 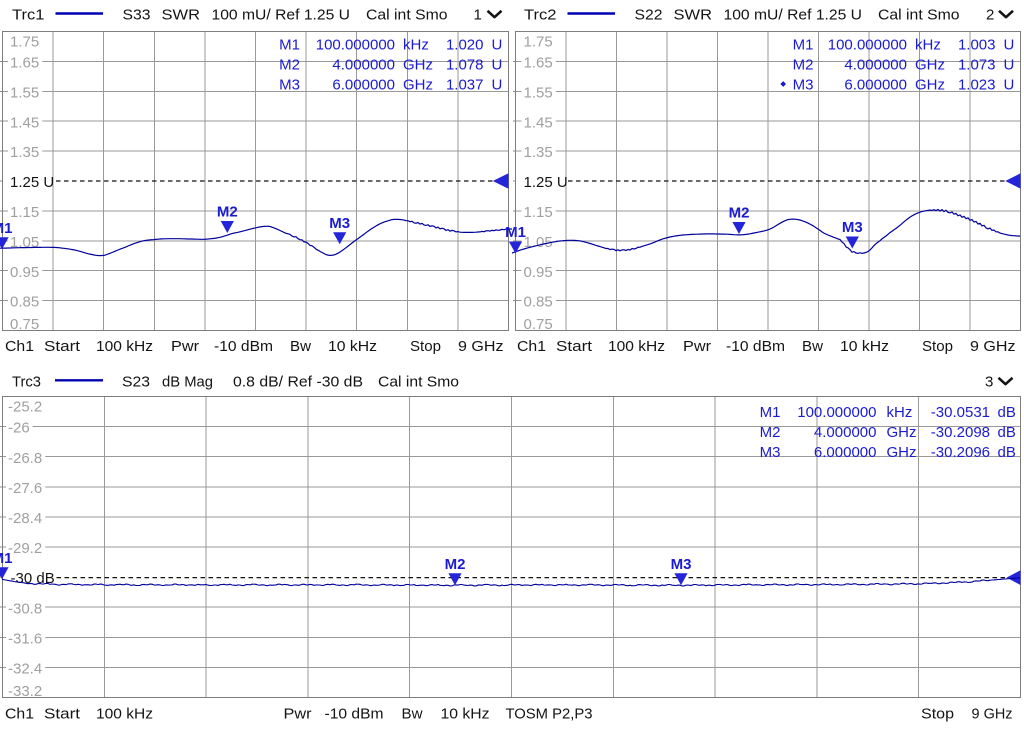 I want to click on svg-text: -27.6, so click(x=25, y=488).